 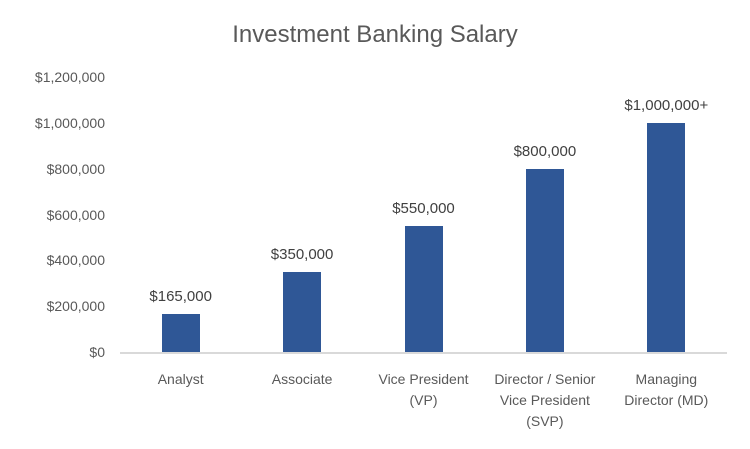 I want to click on x-axis-category-label: Analyst, so click(x=180, y=379).